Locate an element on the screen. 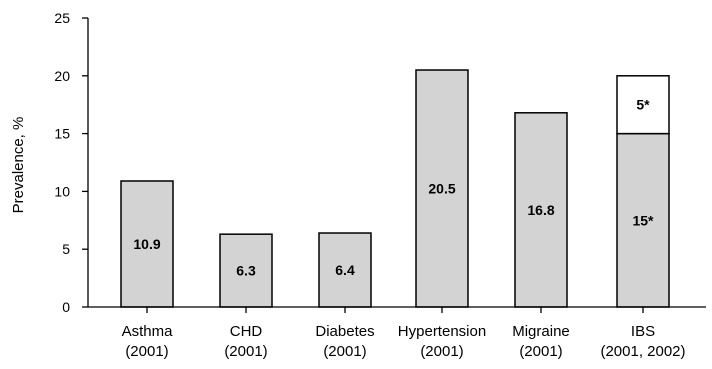 The width and height of the screenshot is (712, 369). bar-value-label: 10.9 is located at coordinates (146, 244).